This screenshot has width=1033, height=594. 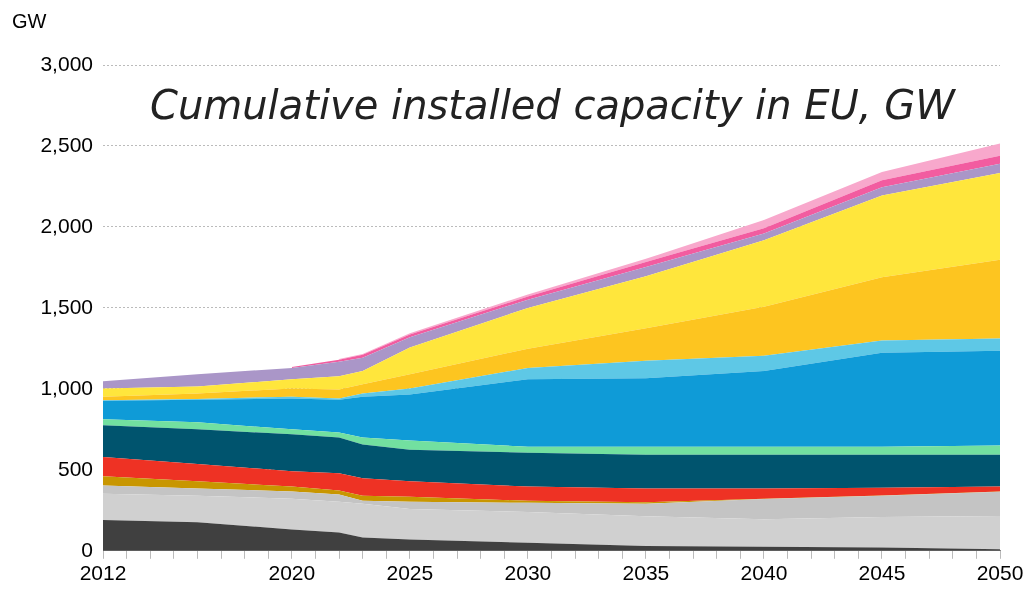 What do you see at coordinates (882, 573) in the screenshot?
I see `x-tick-label: 2045` at bounding box center [882, 573].